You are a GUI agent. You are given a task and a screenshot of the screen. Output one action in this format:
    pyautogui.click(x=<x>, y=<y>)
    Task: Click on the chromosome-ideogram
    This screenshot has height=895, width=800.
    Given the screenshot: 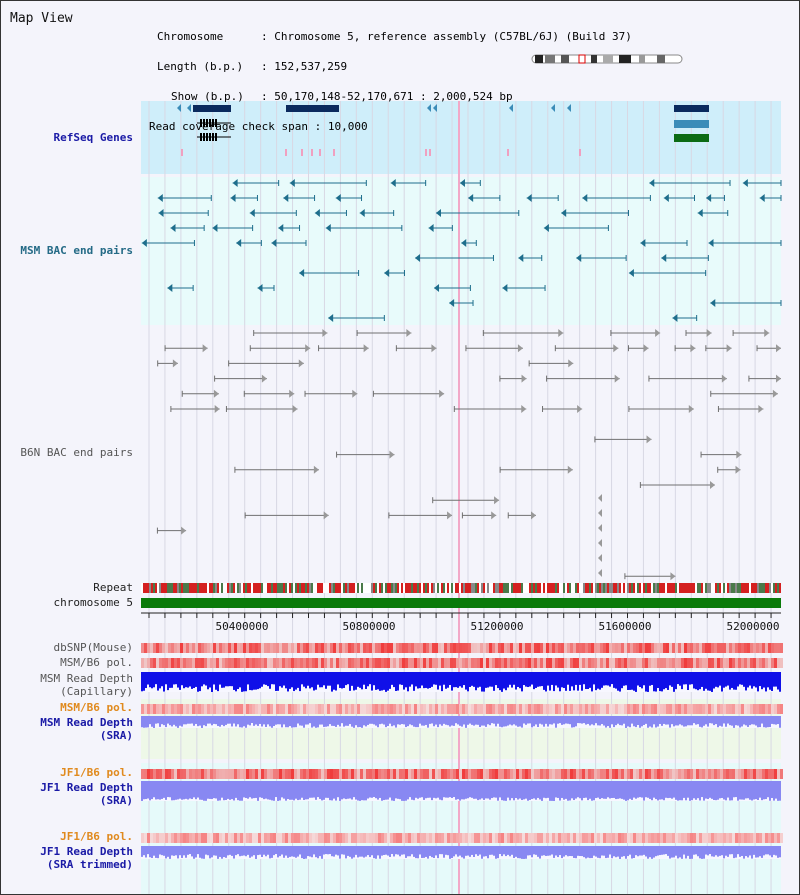 What is the action you would take?
    pyautogui.click(x=608, y=59)
    